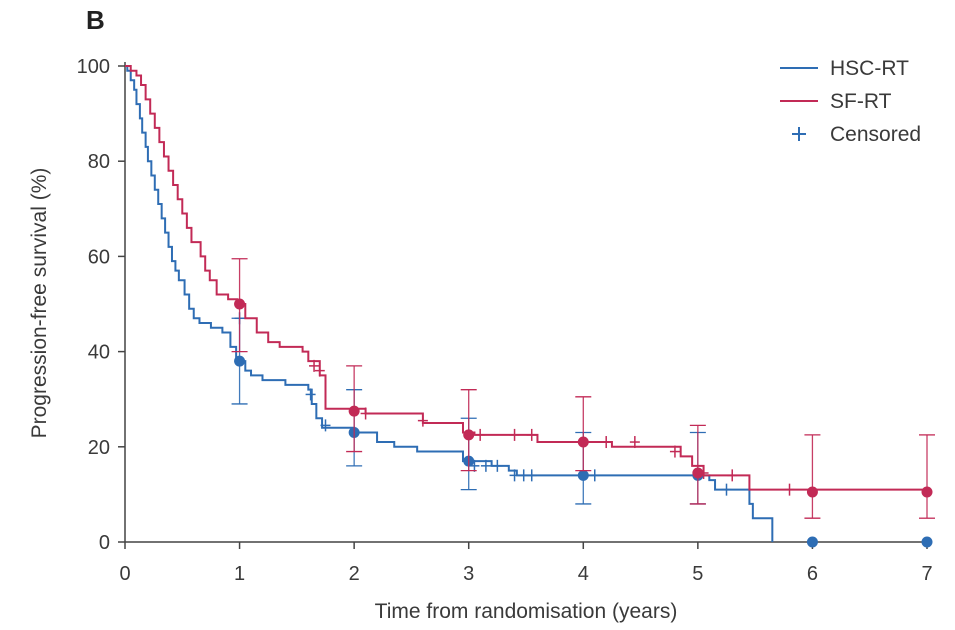 Image resolution: width=955 pixels, height=630 pixels. I want to click on x-tick-label: 5, so click(697, 574).